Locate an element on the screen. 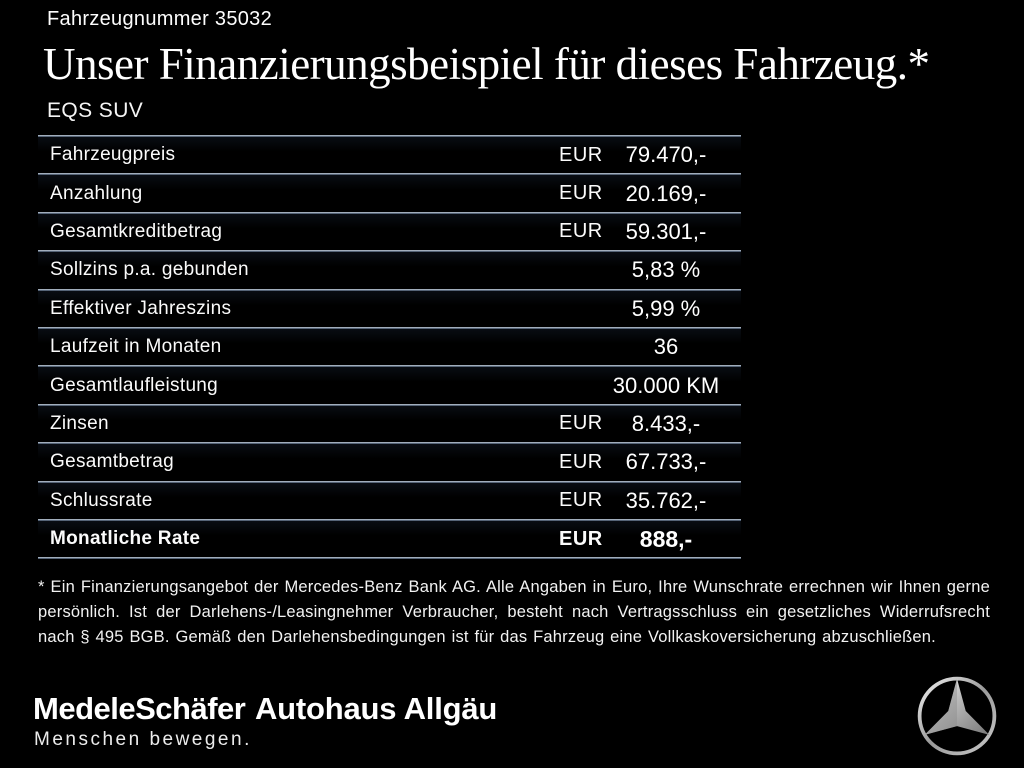 This screenshot has height=768, width=1024. table-row-sollzins: Sollzins p.a. gebunden 5,83 % is located at coordinates (389, 270).